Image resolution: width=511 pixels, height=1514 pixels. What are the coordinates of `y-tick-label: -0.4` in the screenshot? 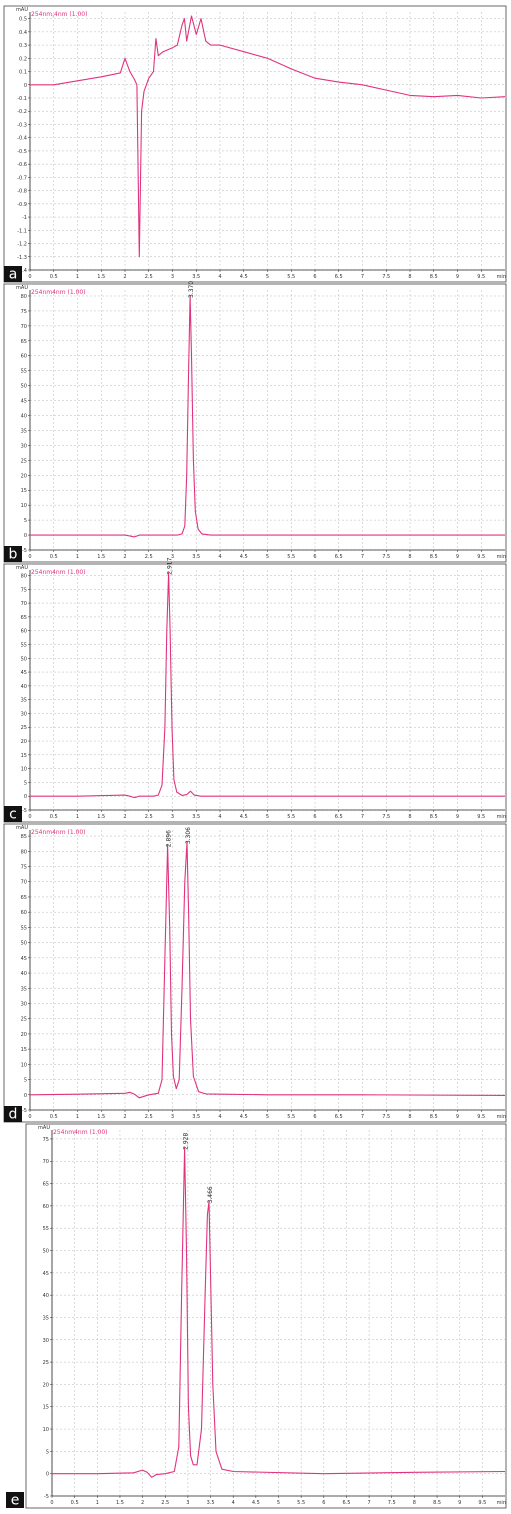 It's located at (22, 139).